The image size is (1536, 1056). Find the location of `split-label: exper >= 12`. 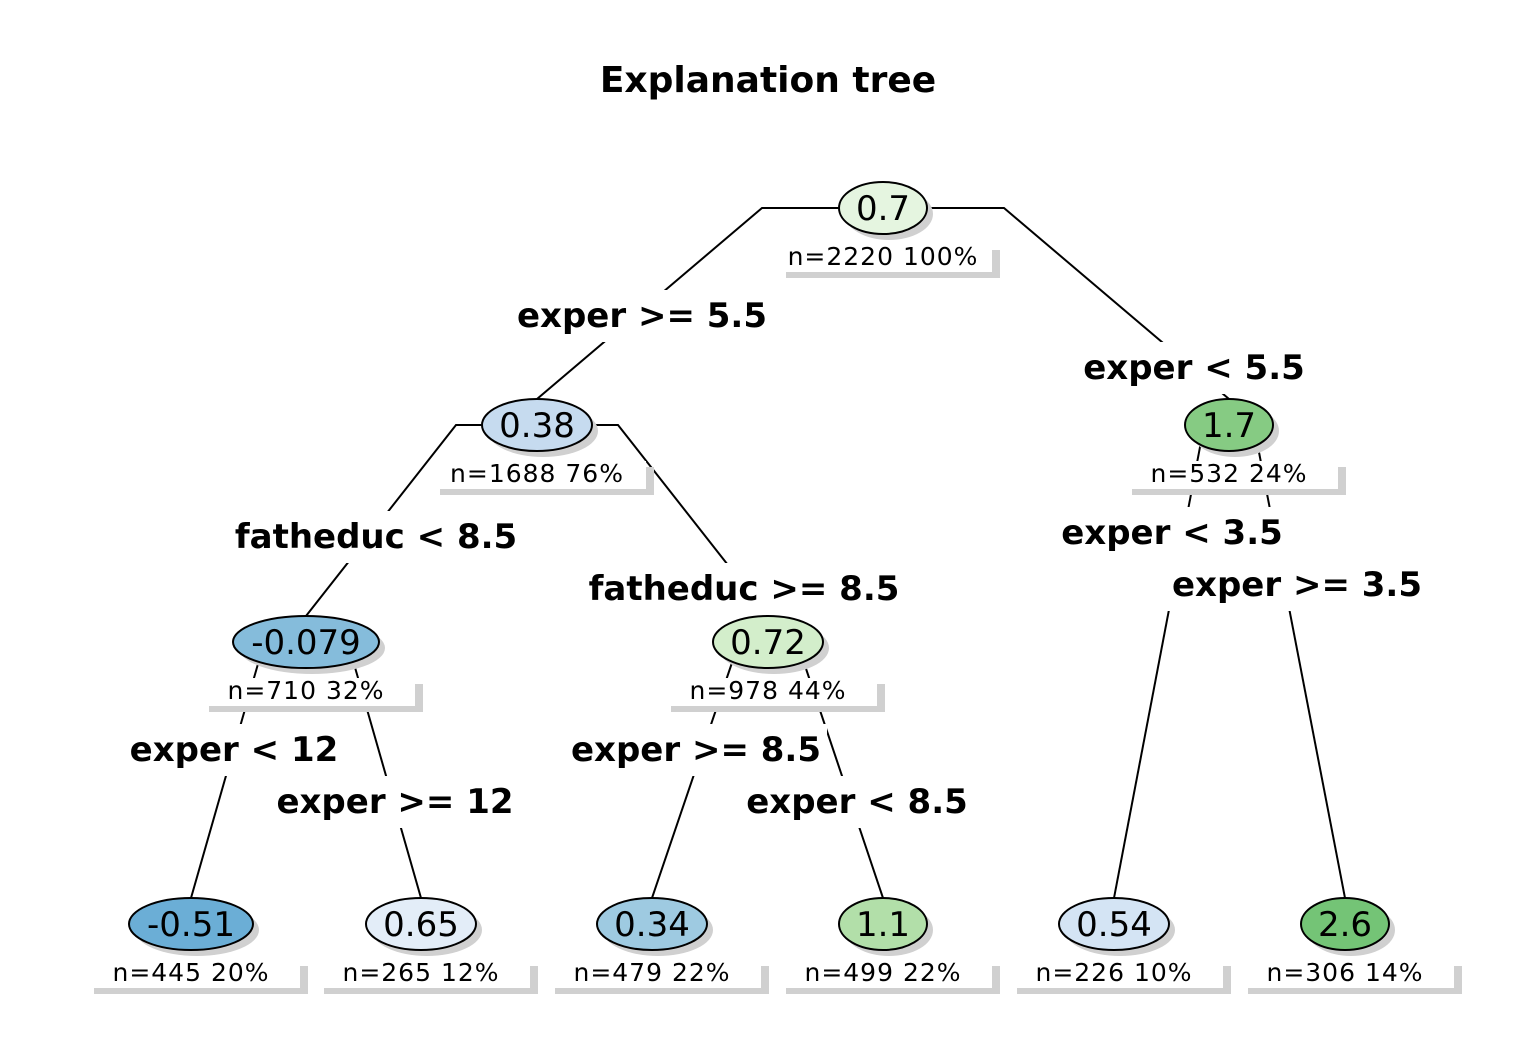

split-label: exper >= 12 is located at coordinates (394, 802).